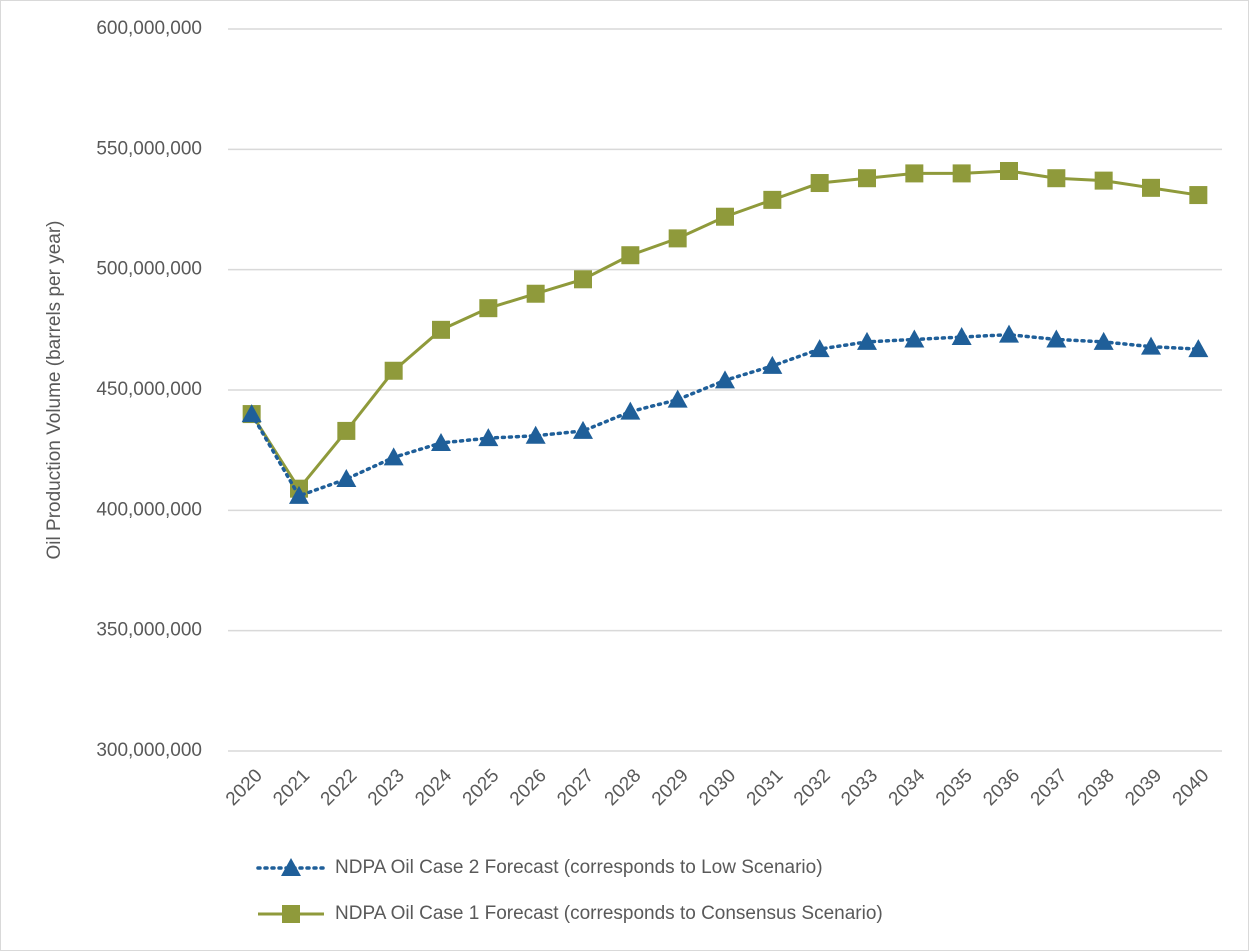 The height and width of the screenshot is (951, 1249). I want to click on y-tick-label: 300,000,000, so click(149, 750).